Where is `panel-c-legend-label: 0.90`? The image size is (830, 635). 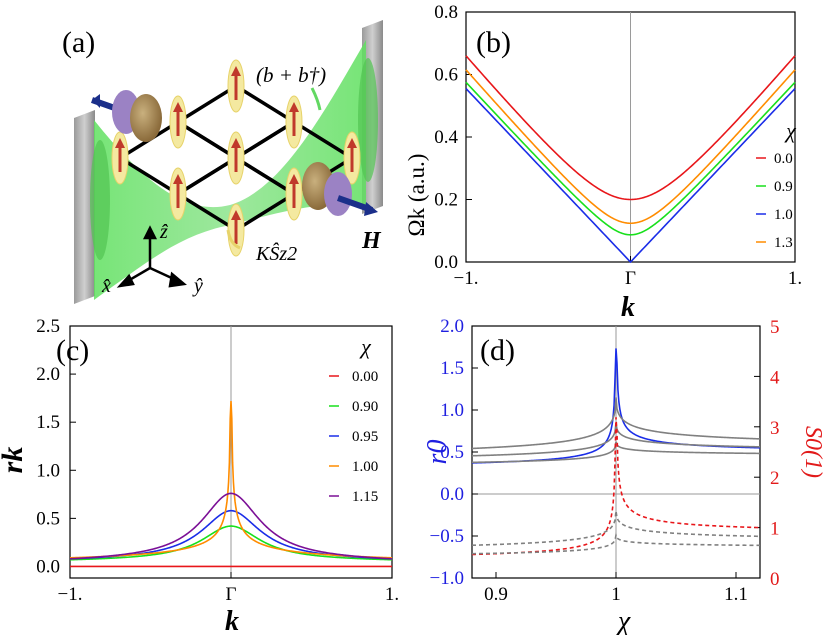 panel-c-legend-label: 0.90 is located at coordinates (365, 407).